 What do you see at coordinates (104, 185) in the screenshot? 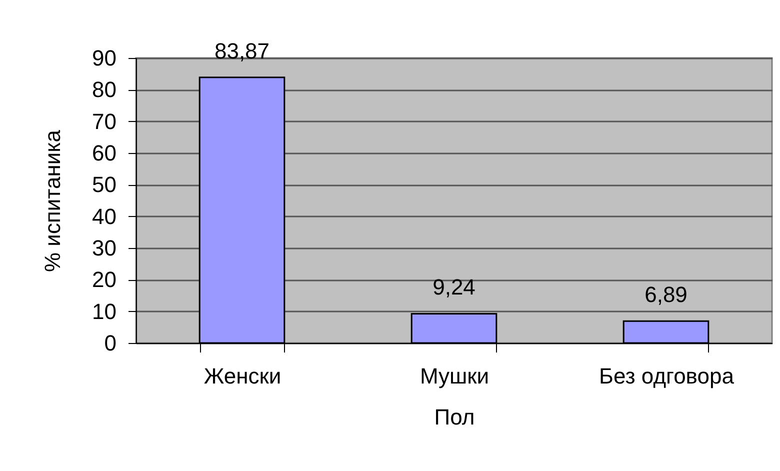
I see `y-tick-label: 50` at bounding box center [104, 185].